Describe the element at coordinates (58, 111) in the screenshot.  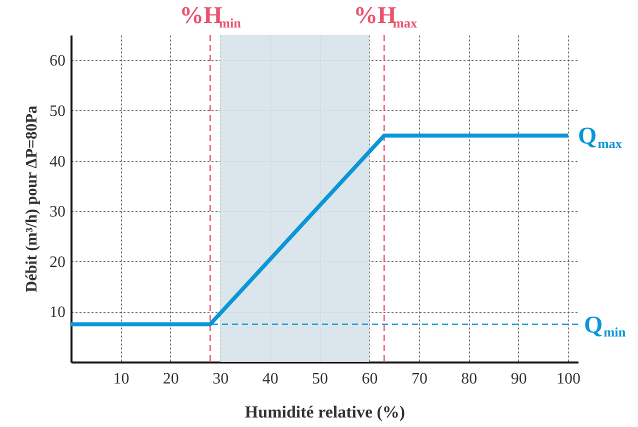
I see `y-tick-label: 50` at that location.